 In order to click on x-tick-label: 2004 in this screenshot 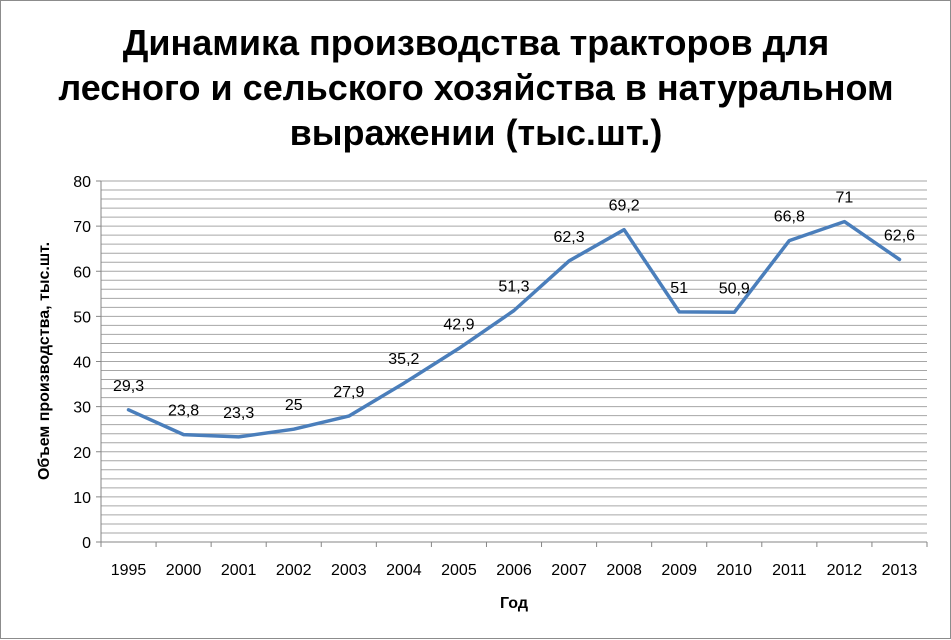, I will do `click(404, 570)`.